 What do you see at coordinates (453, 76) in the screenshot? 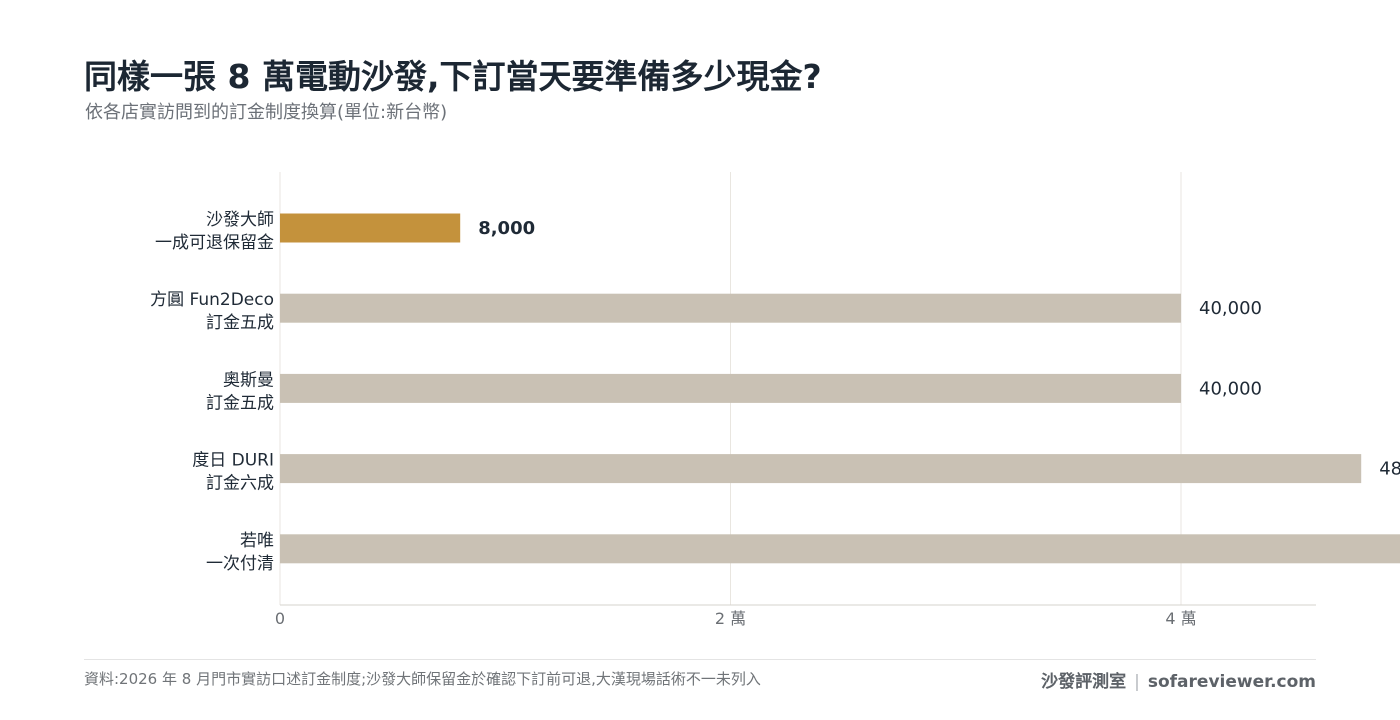
I see `chart-title: 同樣一張 8 萬電動沙發,下訂當天要準備多少現金?` at bounding box center [453, 76].